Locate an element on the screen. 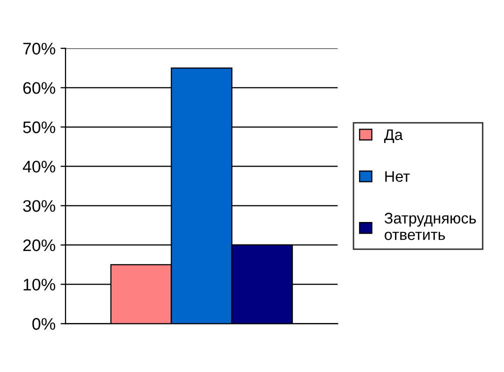  y-tick-label: 10% is located at coordinates (40, 284).